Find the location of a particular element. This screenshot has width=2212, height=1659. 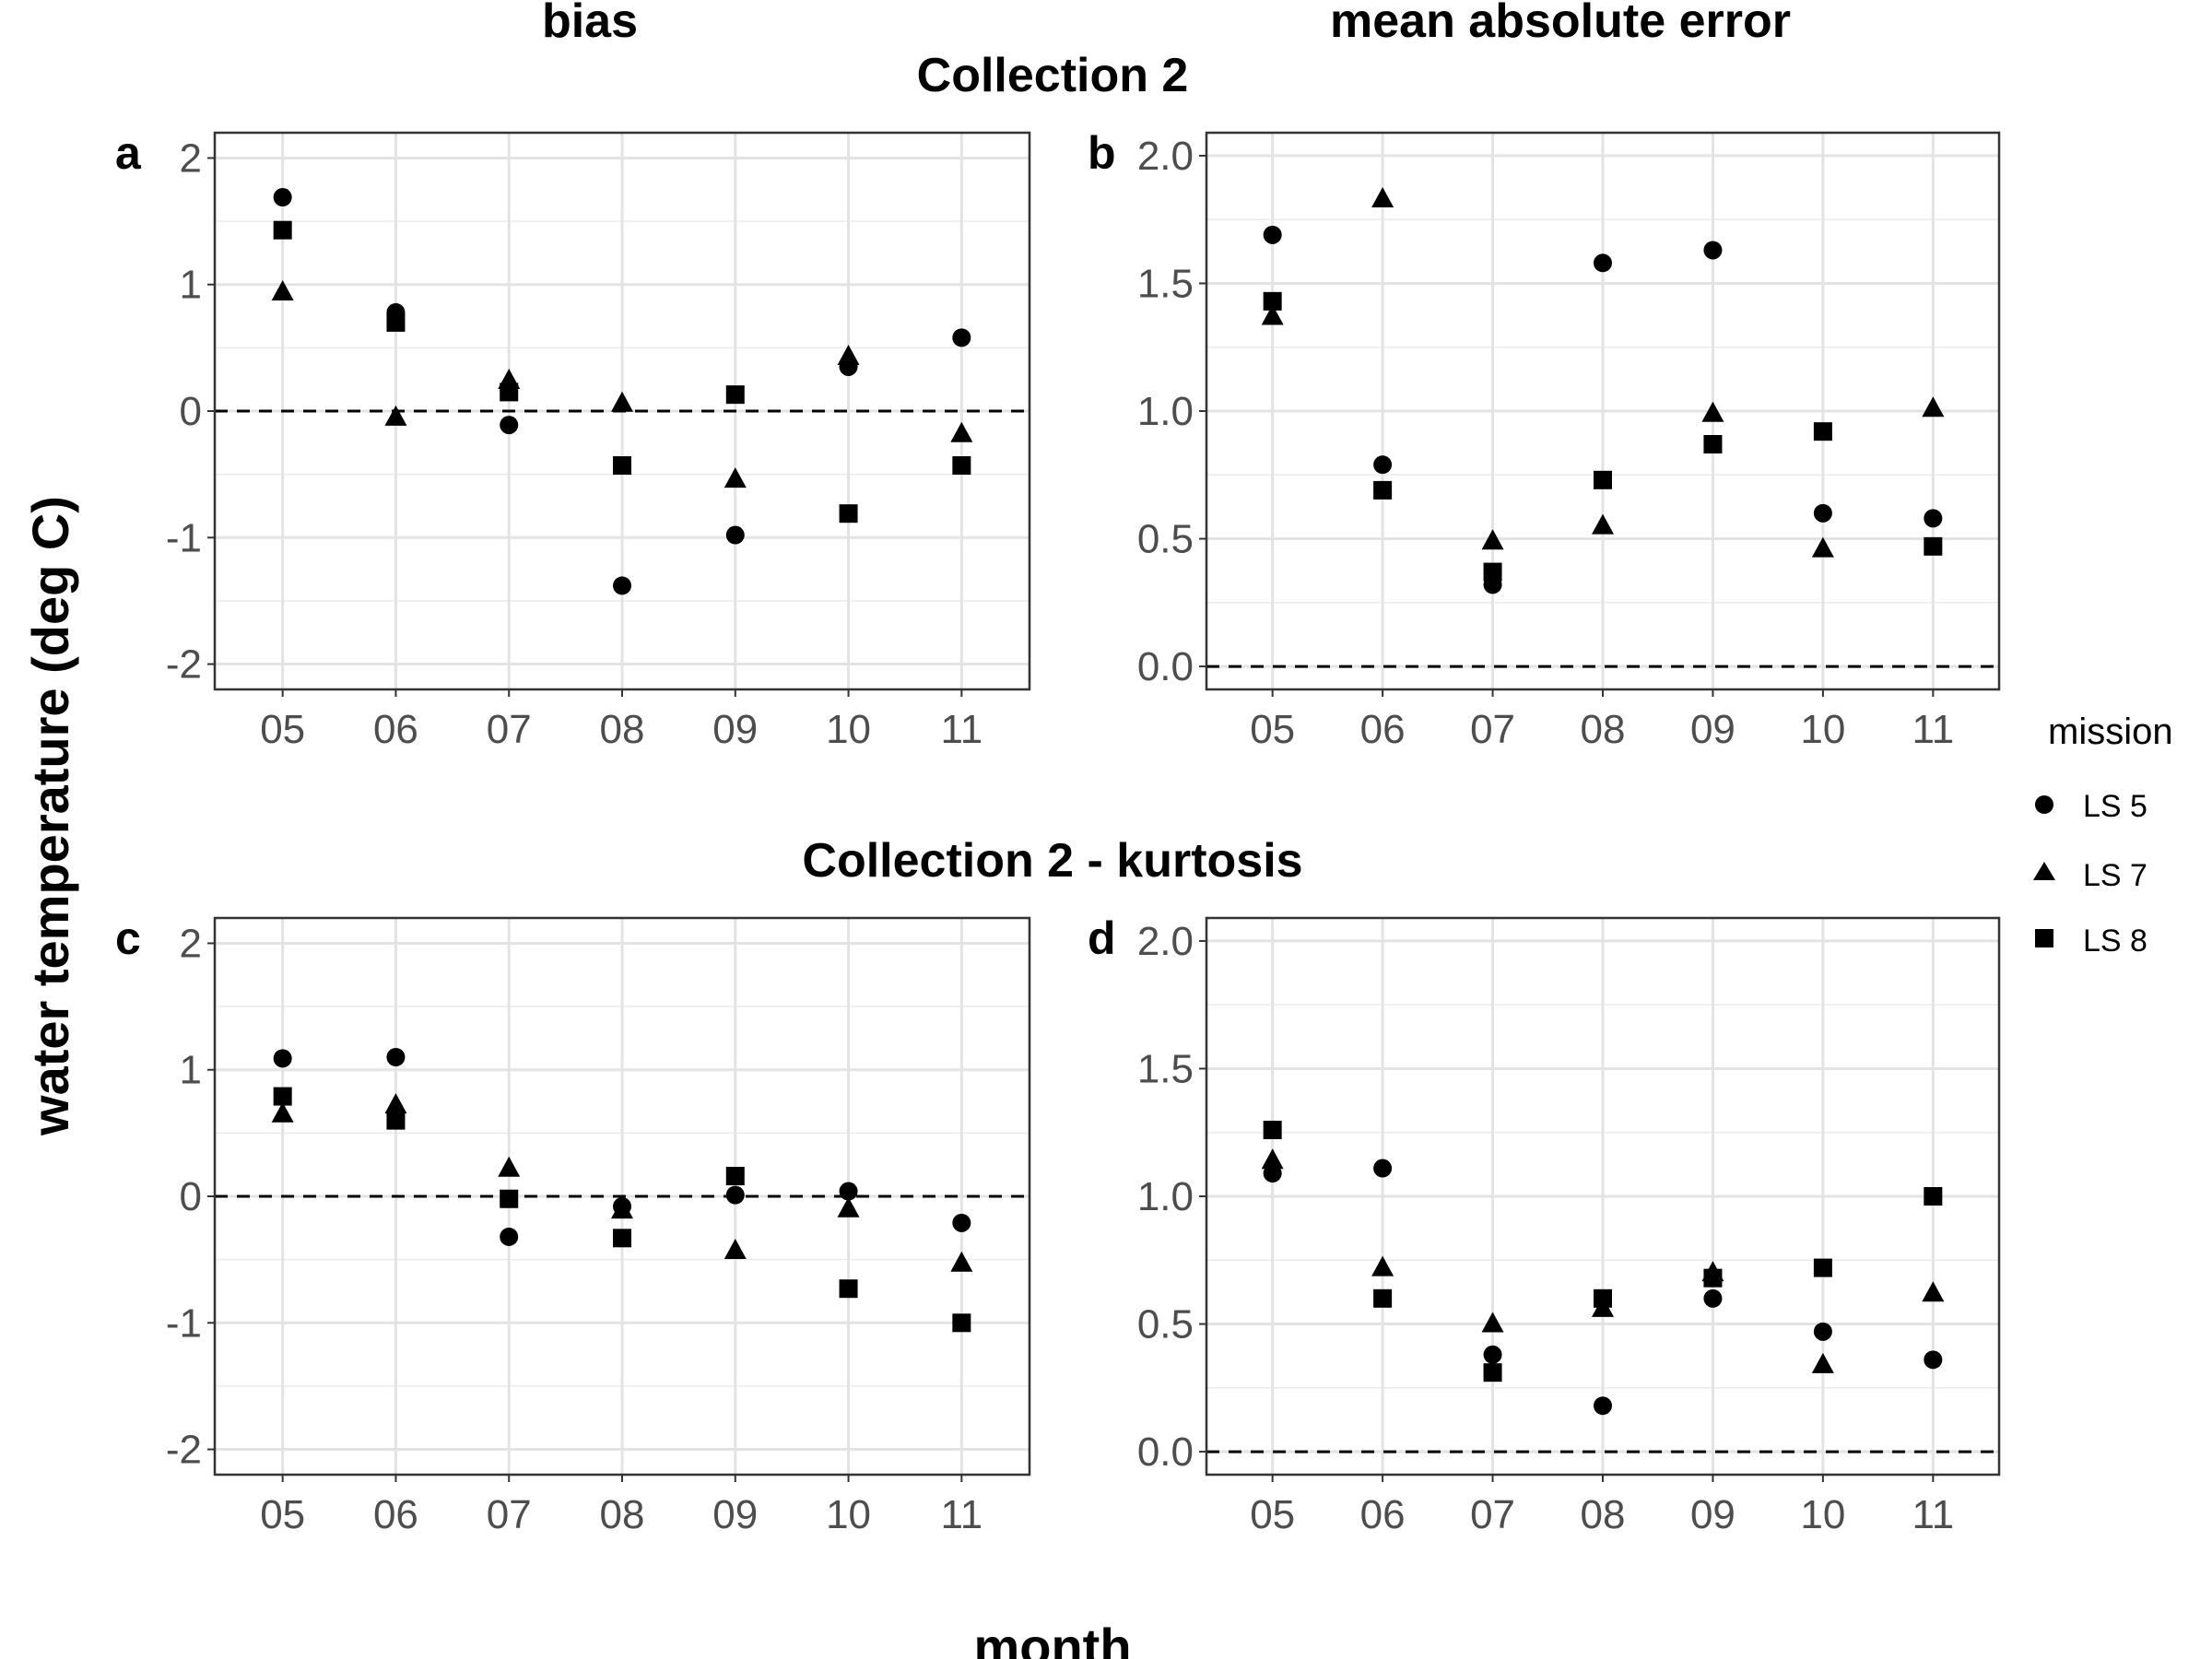

x-tick-label: 07 is located at coordinates (1492, 1514).